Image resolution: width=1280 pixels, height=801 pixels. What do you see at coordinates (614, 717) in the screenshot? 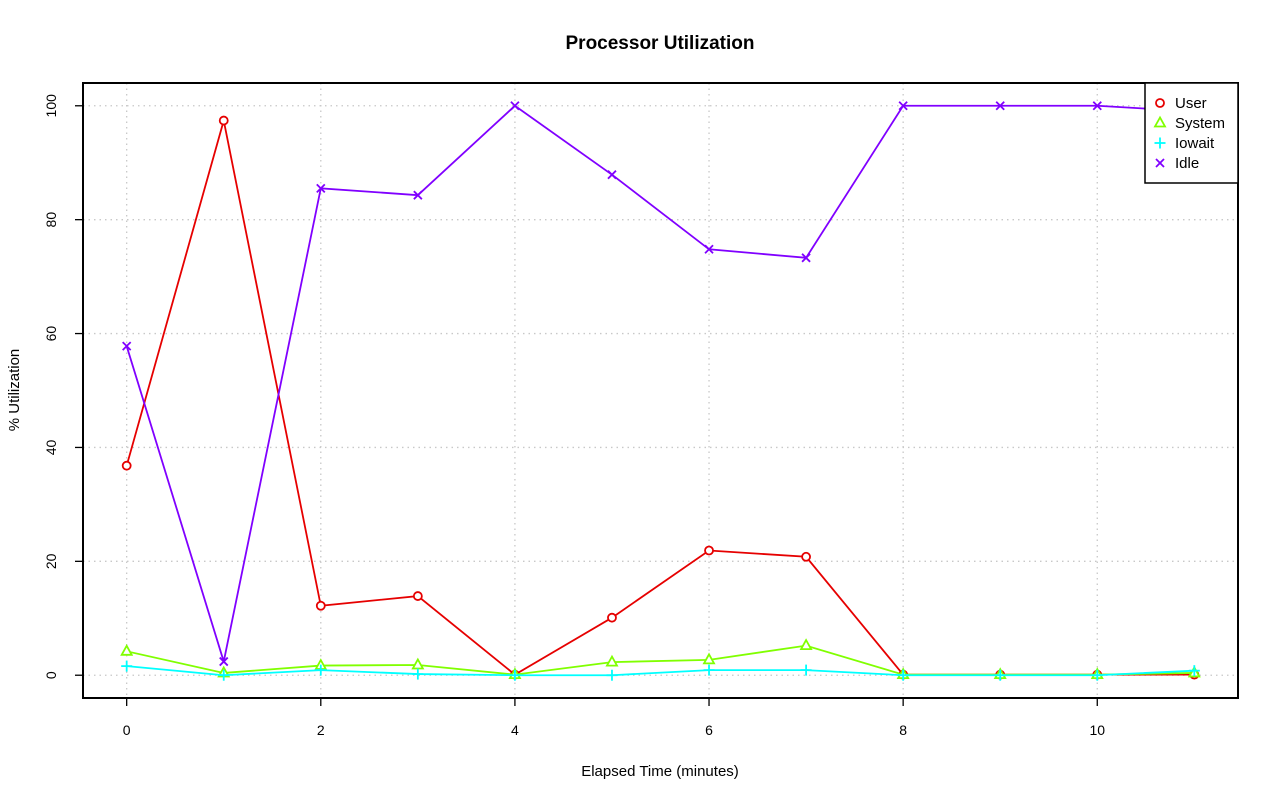
I see `x-axis: 0 2 4 6 8 10` at bounding box center [614, 717].